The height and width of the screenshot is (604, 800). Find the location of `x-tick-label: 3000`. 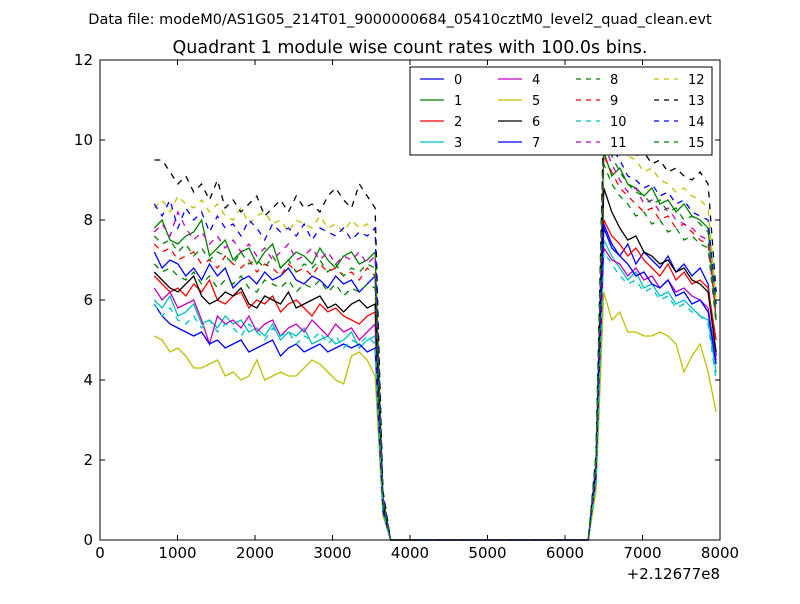

x-tick-label: 3000 is located at coordinates (332, 553).